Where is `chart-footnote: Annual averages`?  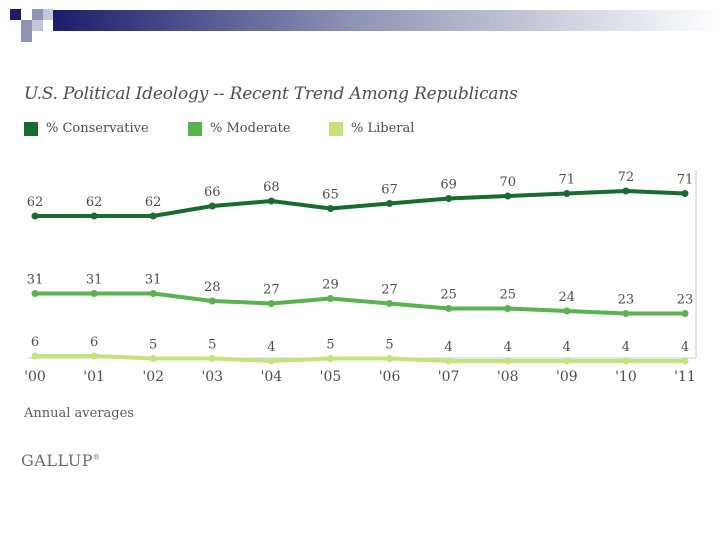 chart-footnote: Annual averages is located at coordinates (79, 413).